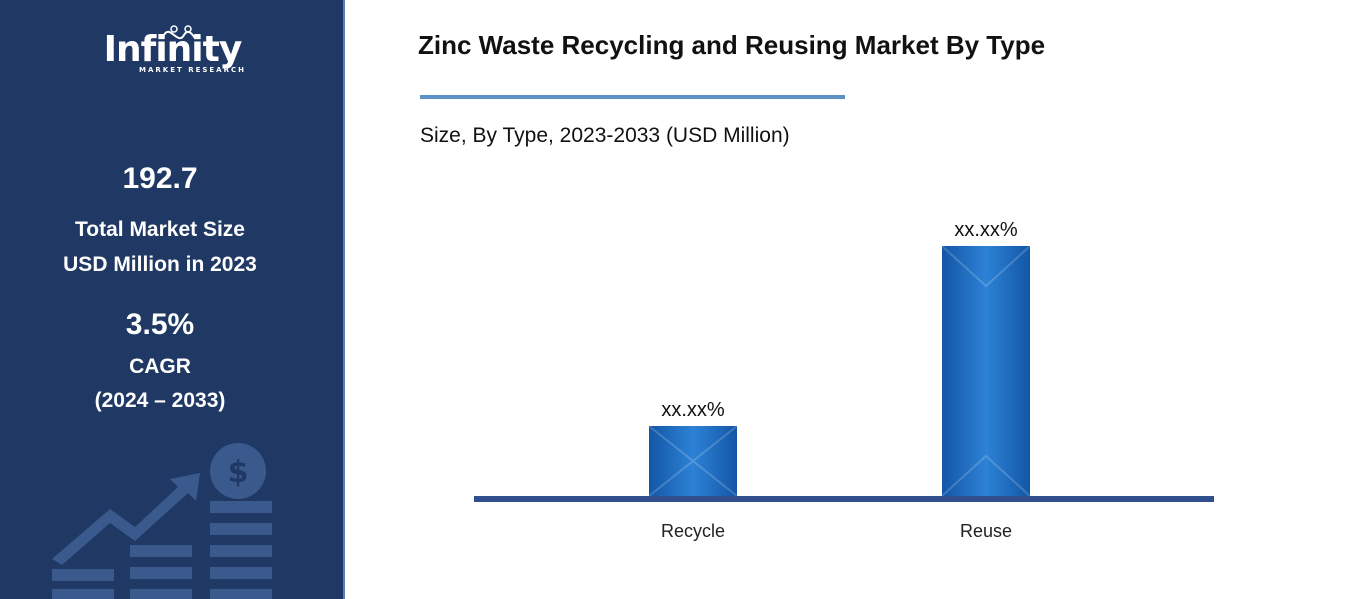 The width and height of the screenshot is (1356, 599). What do you see at coordinates (844, 499) in the screenshot?
I see `x-axis-line` at bounding box center [844, 499].